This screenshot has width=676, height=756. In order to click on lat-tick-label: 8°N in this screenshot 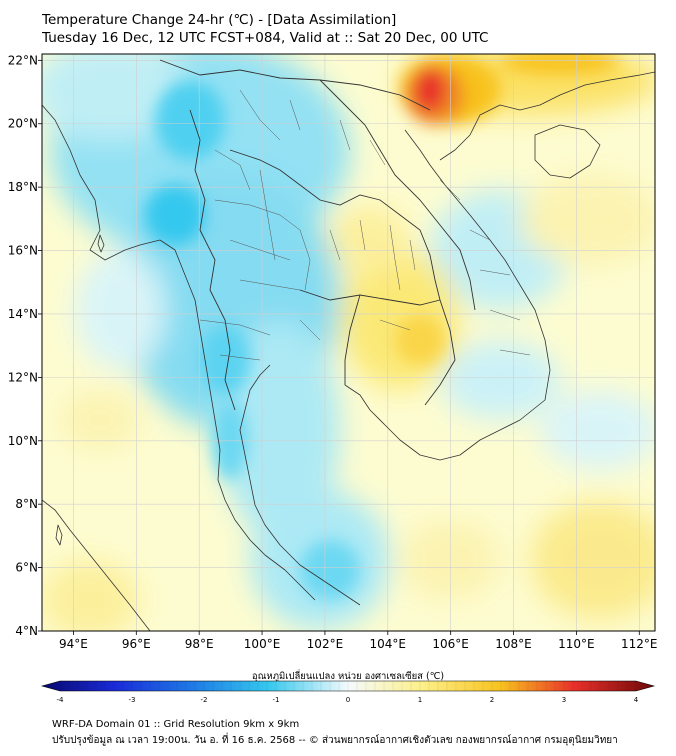, I will do `click(26, 504)`.